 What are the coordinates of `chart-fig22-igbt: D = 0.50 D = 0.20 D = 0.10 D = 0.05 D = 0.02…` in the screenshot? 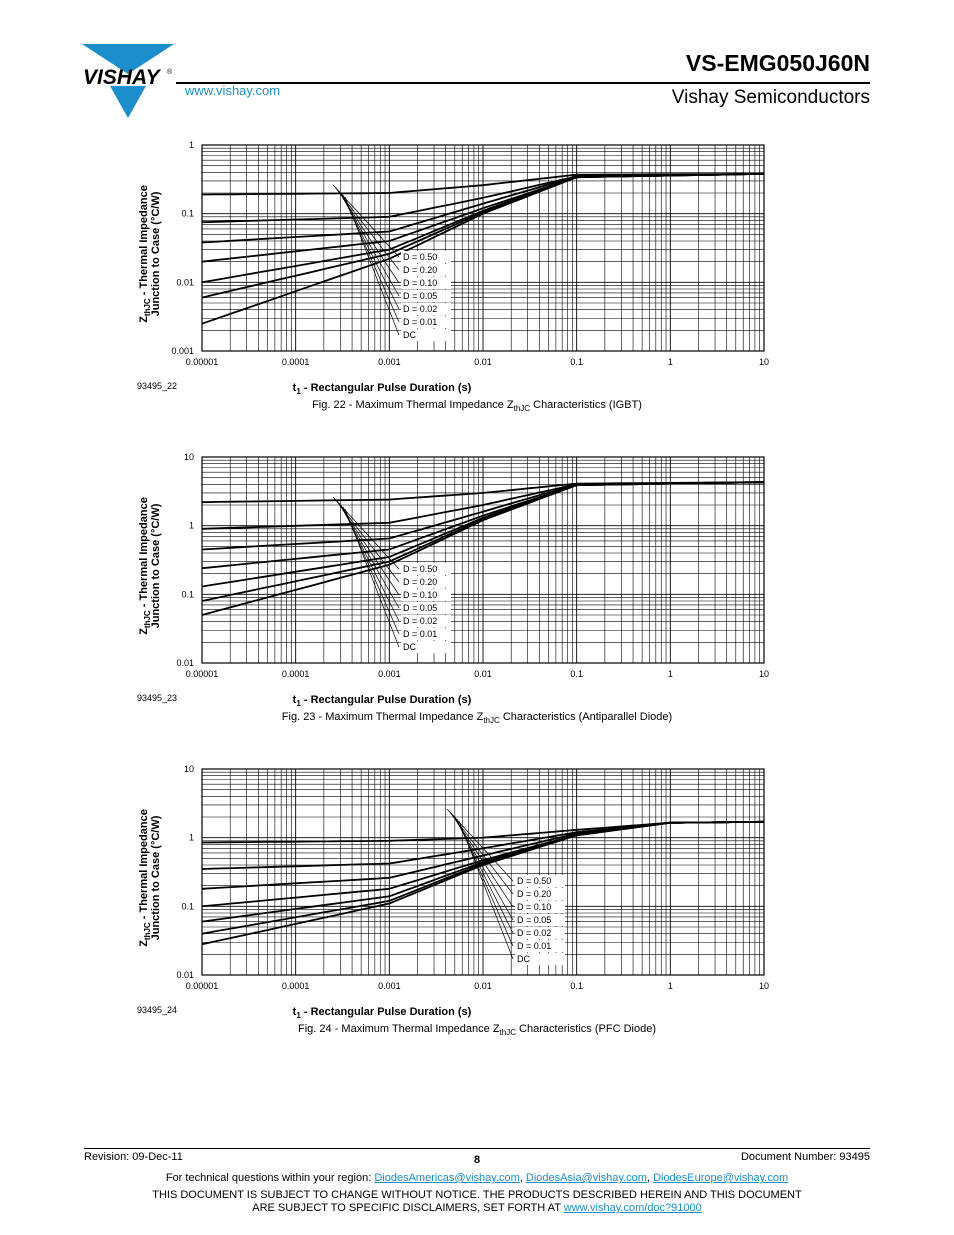 It's located at (453, 268).